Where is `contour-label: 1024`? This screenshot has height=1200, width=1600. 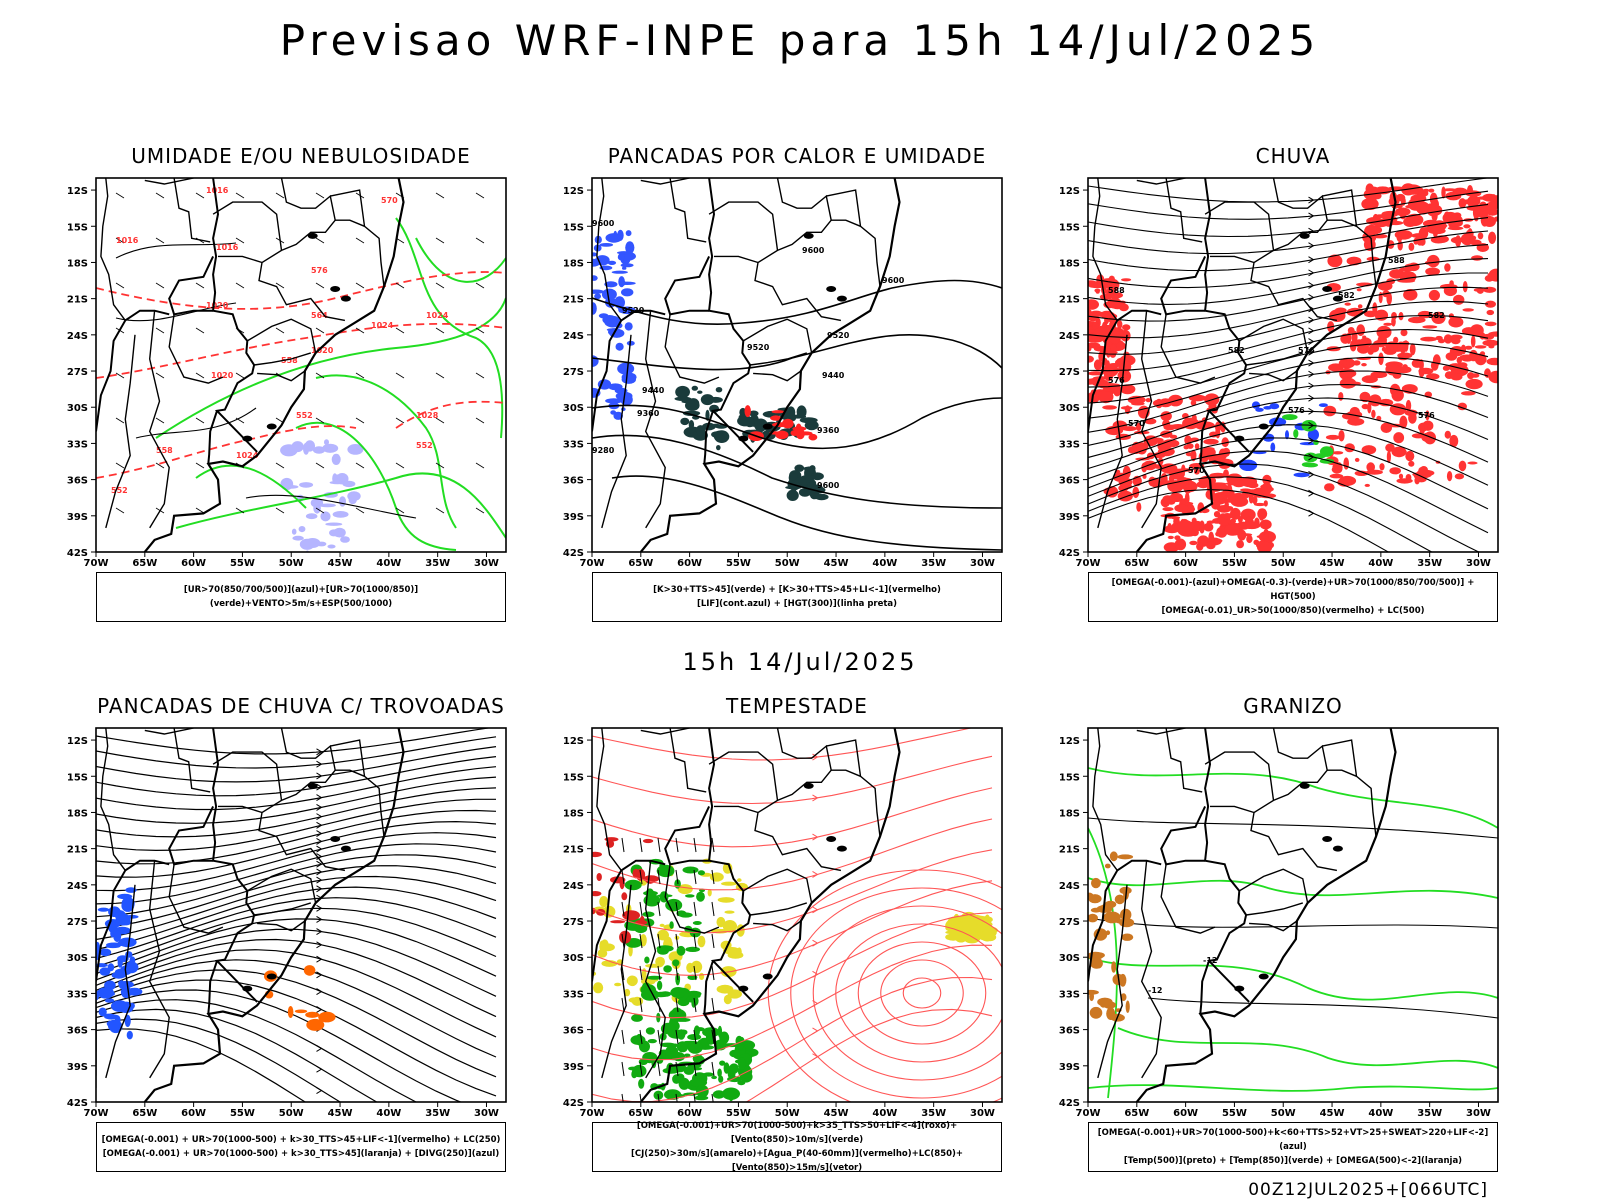
contour-label: 1024 is located at coordinates (382, 325).